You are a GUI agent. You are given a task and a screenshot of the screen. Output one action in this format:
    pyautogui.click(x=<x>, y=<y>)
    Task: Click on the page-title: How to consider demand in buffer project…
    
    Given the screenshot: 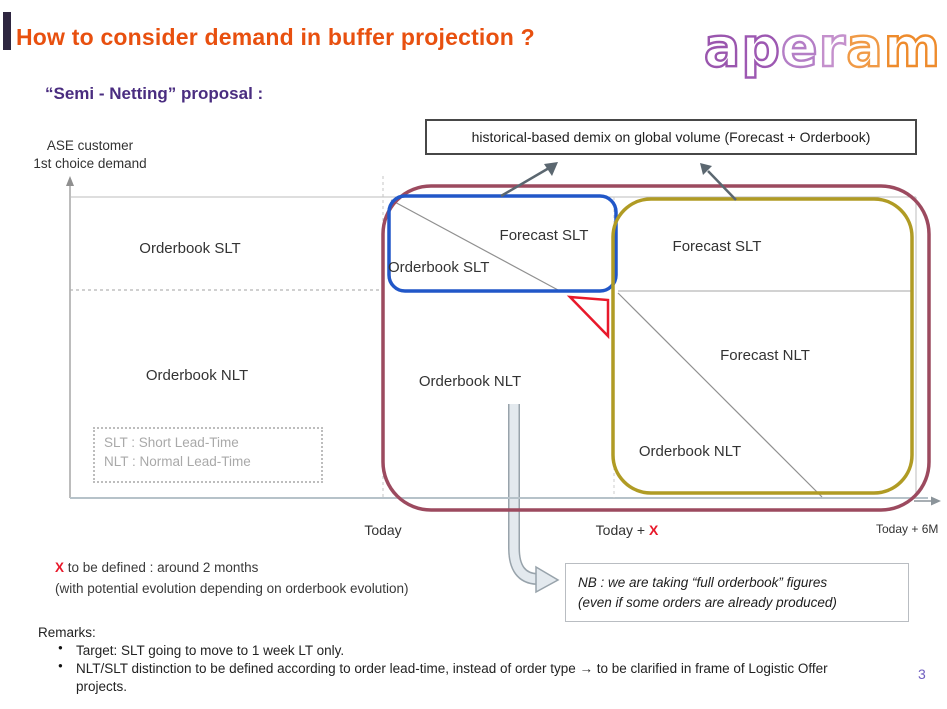 What is the action you would take?
    pyautogui.click(x=275, y=37)
    